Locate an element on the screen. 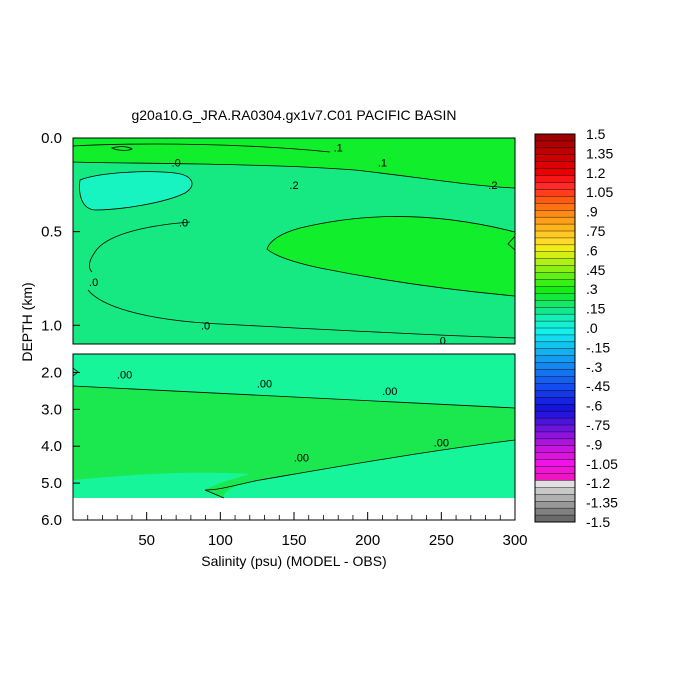  x-tick-label: 200 is located at coordinates (367, 540).